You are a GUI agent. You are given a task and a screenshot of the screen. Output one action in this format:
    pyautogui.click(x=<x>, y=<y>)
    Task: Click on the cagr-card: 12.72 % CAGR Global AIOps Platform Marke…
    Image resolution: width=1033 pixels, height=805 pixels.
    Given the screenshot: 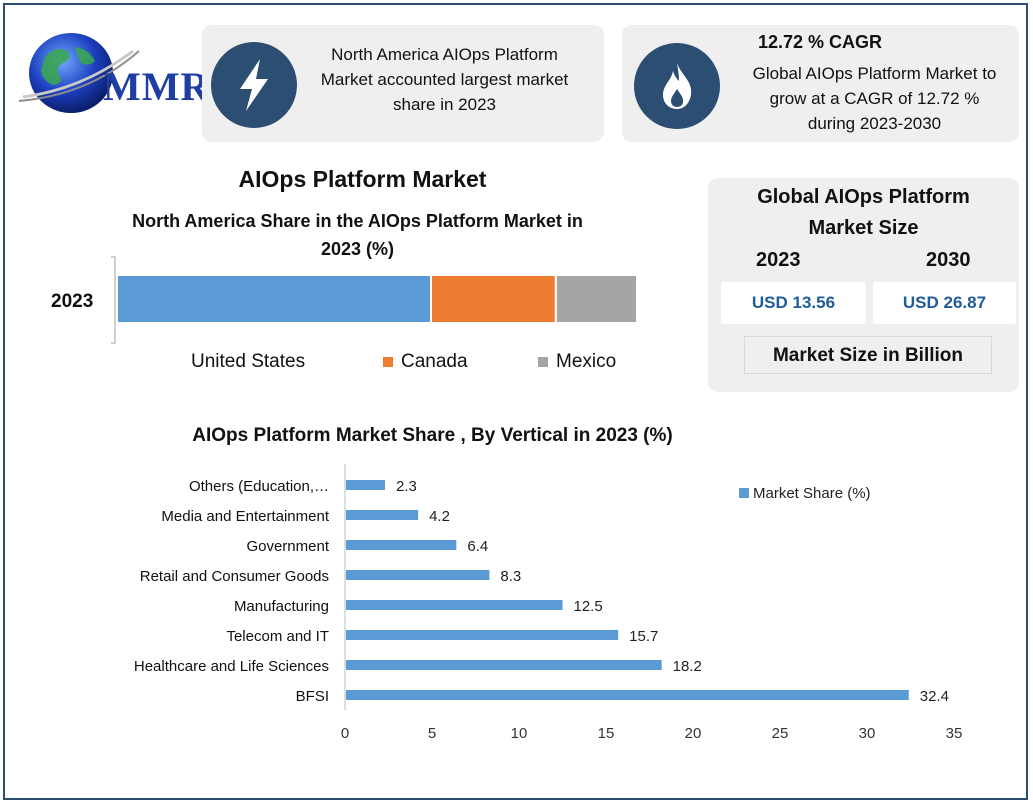 What is the action you would take?
    pyautogui.click(x=820, y=83)
    